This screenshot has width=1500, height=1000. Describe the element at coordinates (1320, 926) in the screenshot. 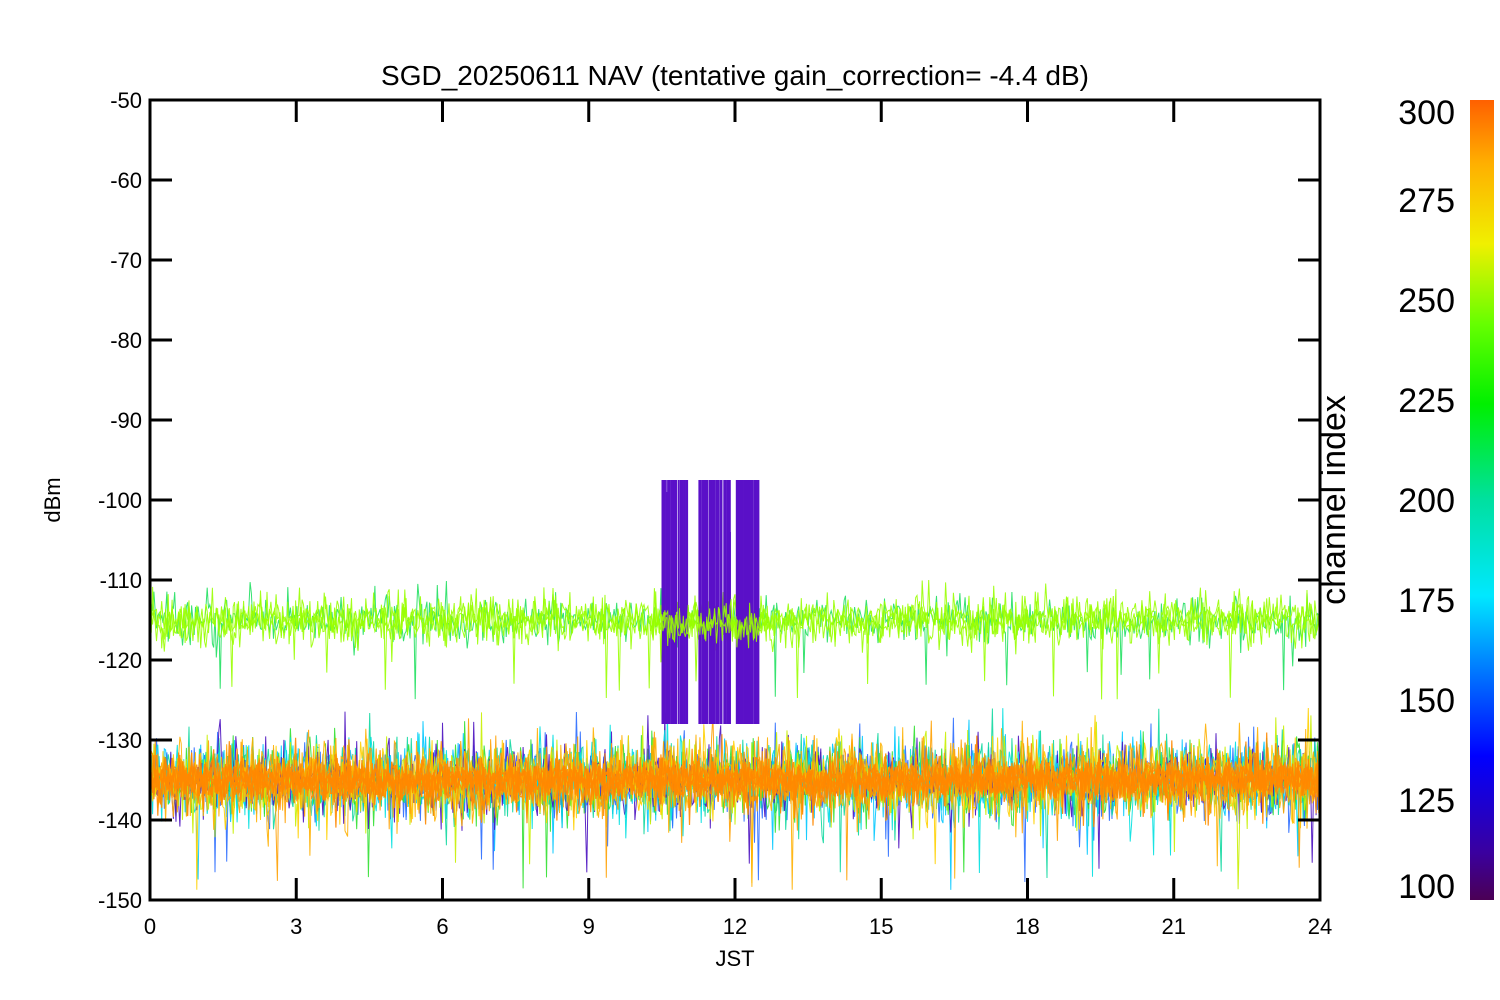

I see `x-tick-label: 24` at that location.